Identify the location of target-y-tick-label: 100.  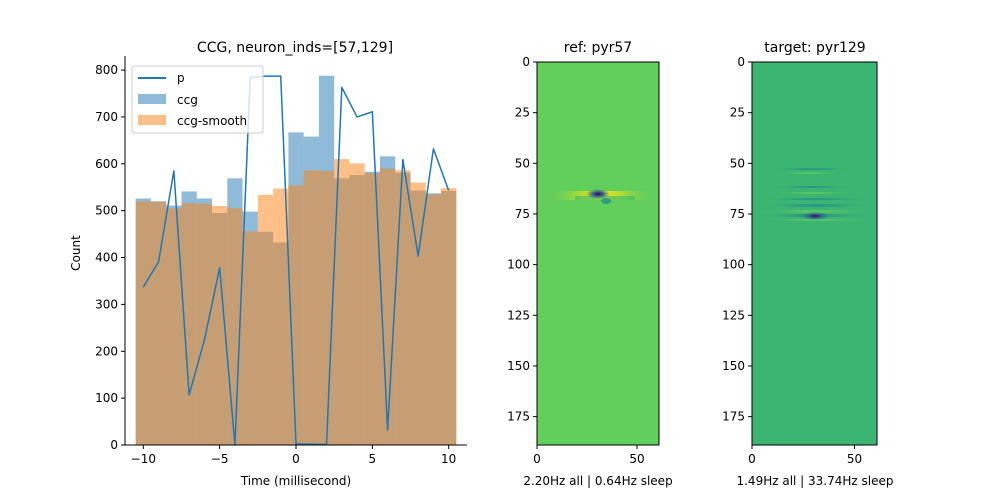
(733, 265).